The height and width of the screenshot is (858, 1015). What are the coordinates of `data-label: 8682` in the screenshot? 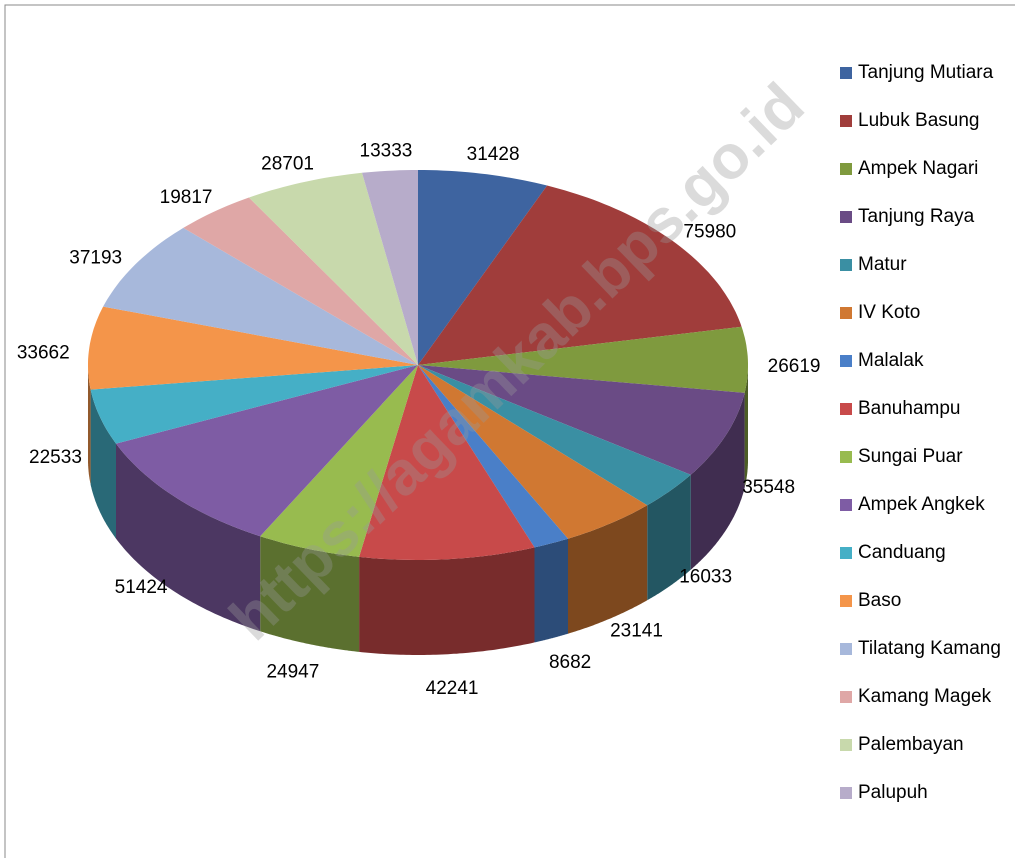 It's located at (570, 662).